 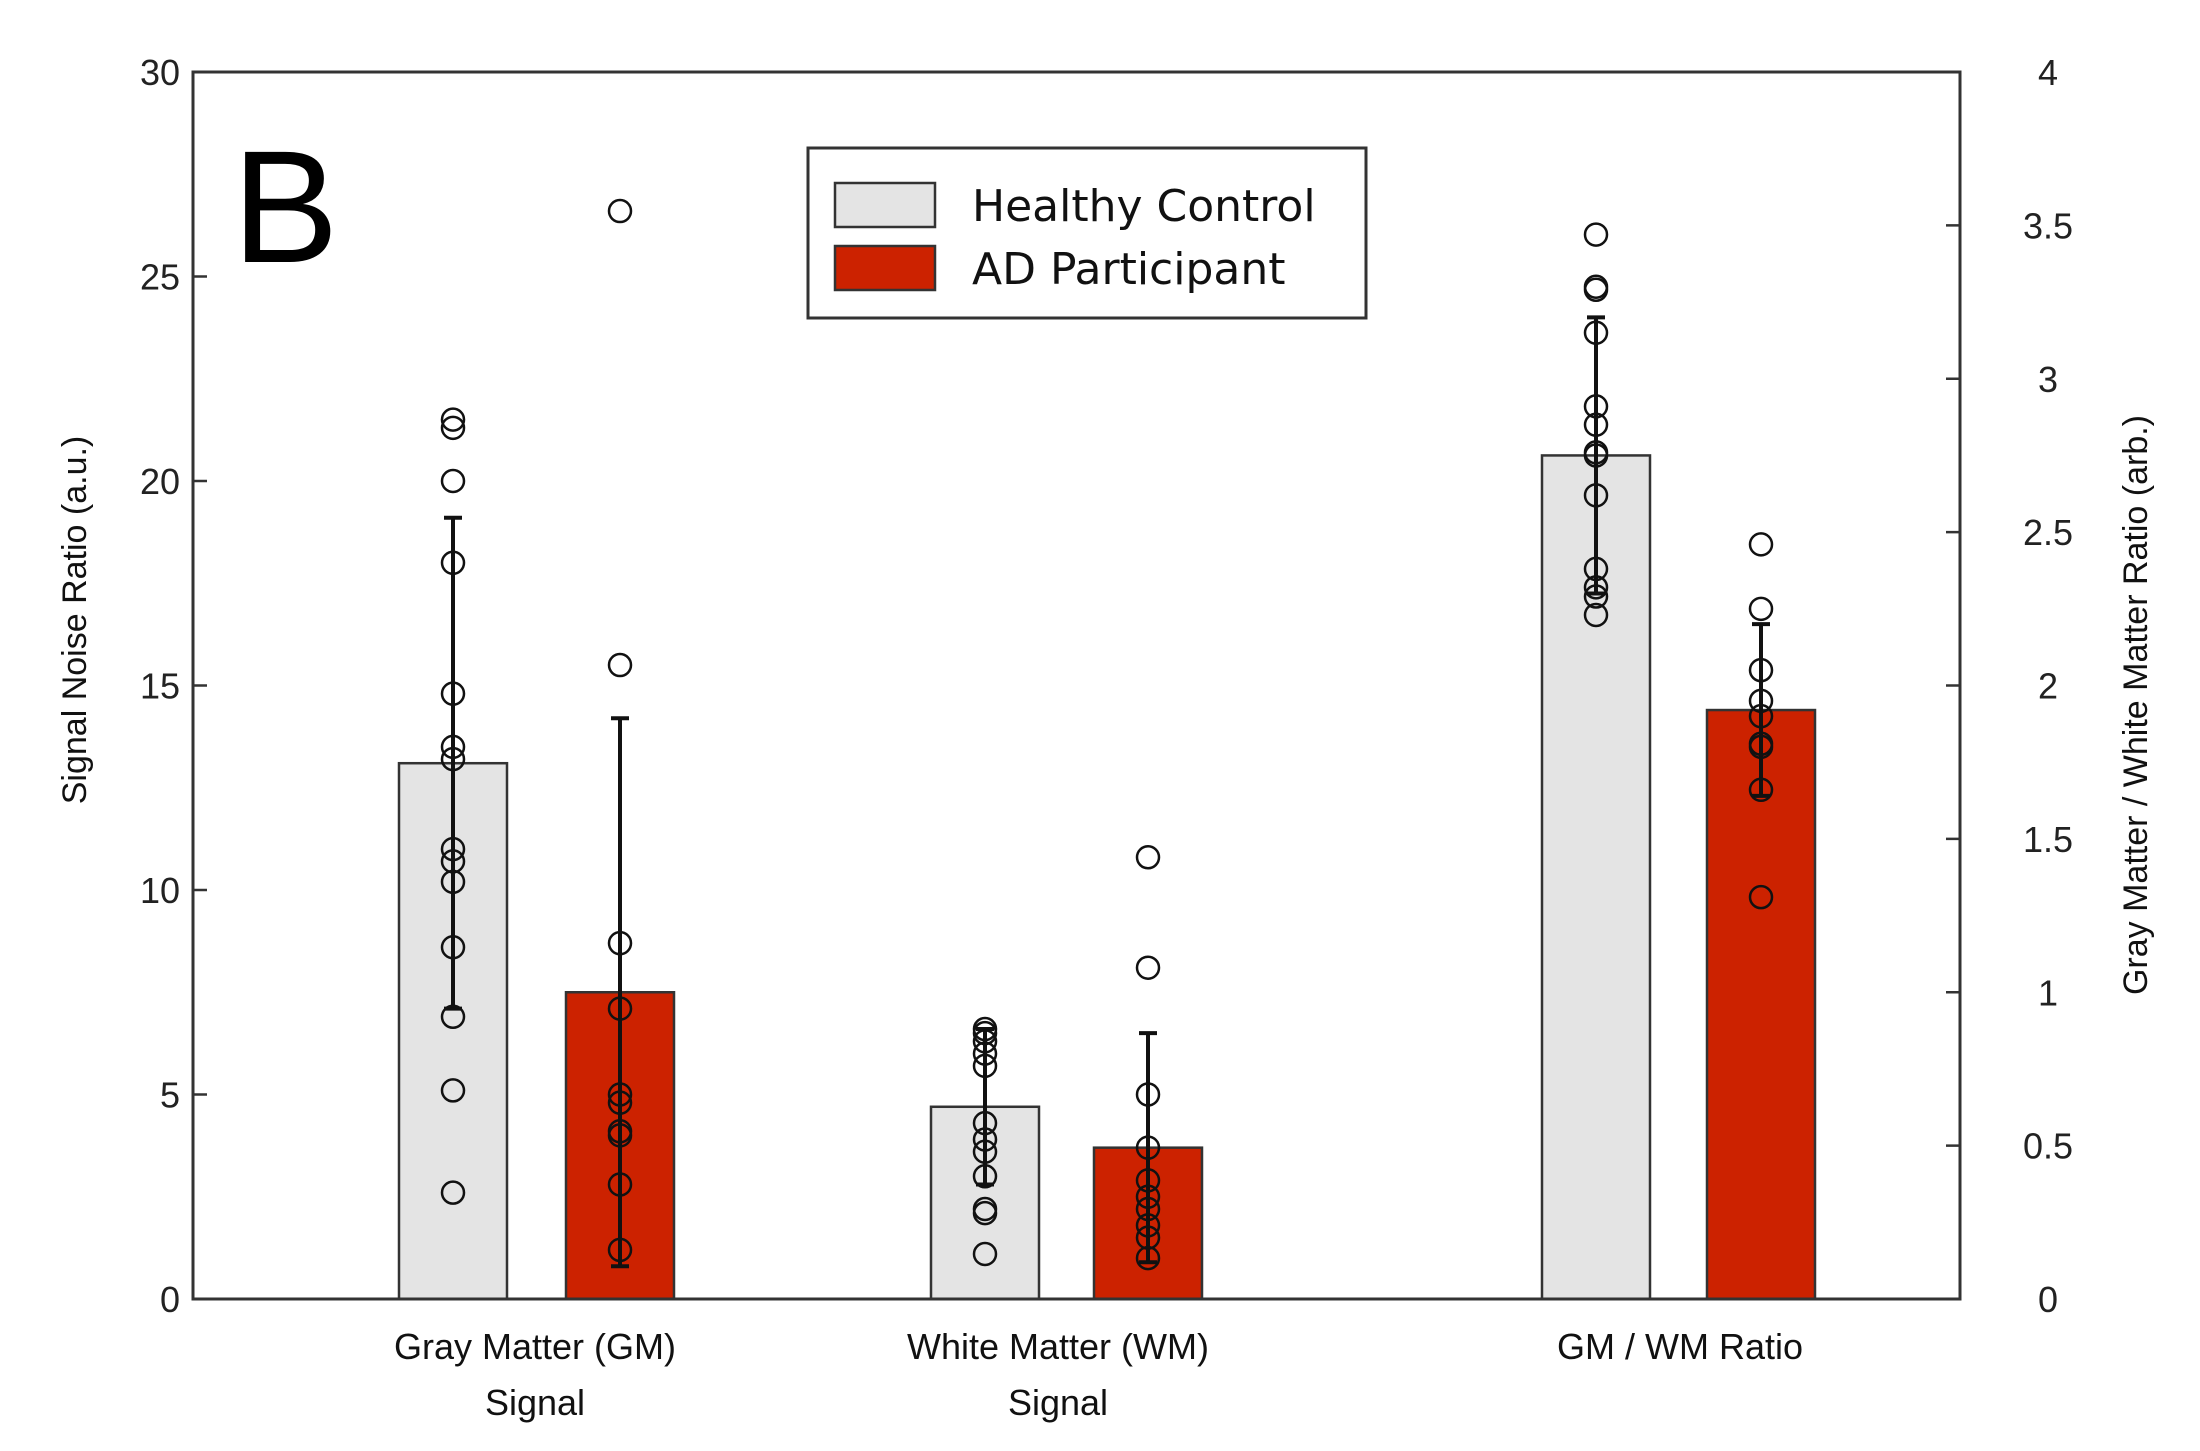 I want to click on y-tick-label-2: 10, so click(x=160, y=890).